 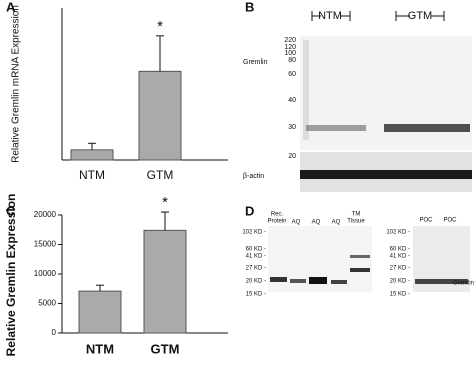 What do you see at coordinates (45, 214) in the screenshot?
I see `y-tick-label: 20000` at bounding box center [45, 214].